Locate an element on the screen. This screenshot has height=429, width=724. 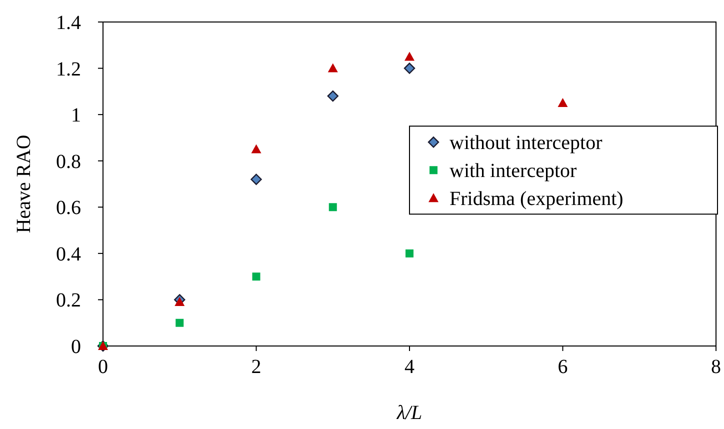
legend-label: without interceptor is located at coordinates (526, 143).